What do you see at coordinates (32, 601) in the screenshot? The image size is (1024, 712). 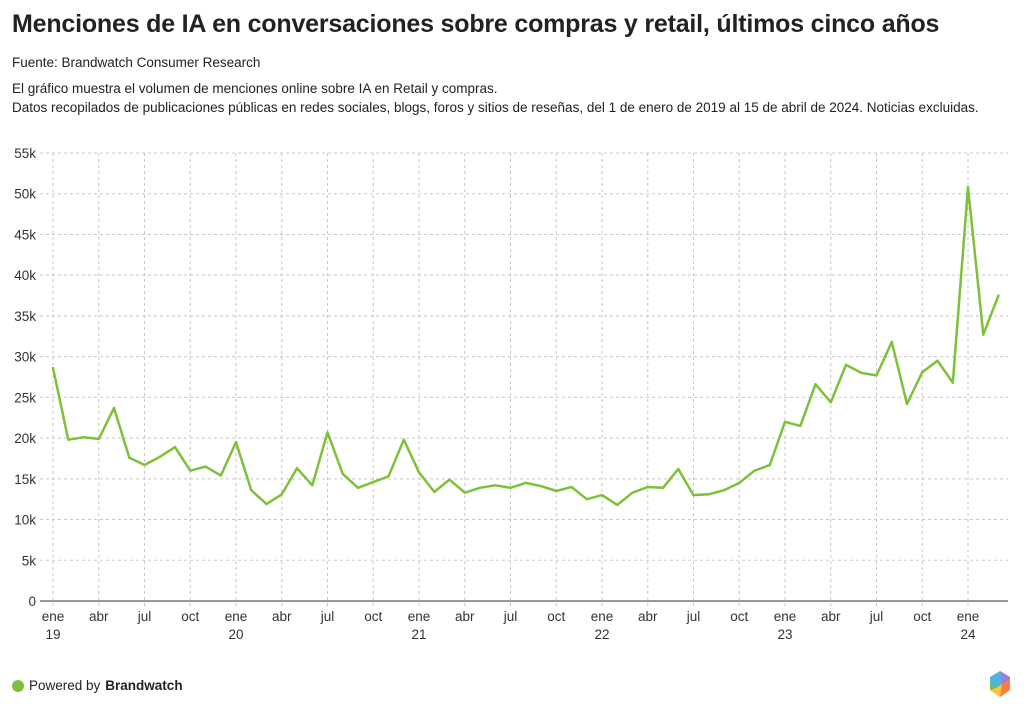 I see `y-tick-label: 0` at bounding box center [32, 601].